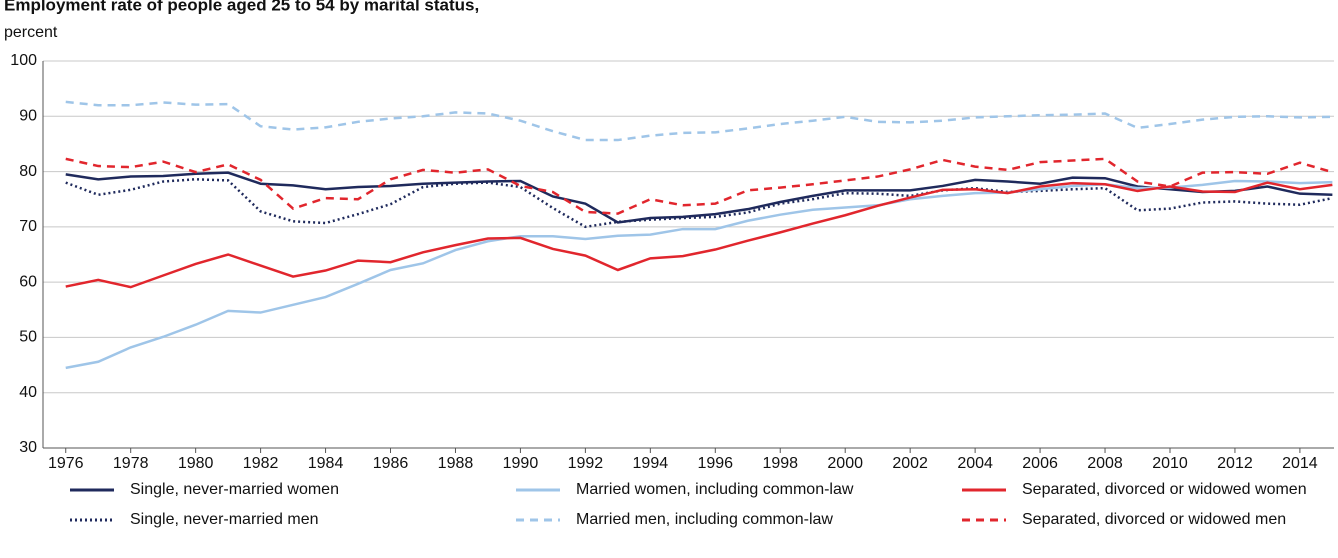  I want to click on x-tick-label: 1980, so click(196, 463).